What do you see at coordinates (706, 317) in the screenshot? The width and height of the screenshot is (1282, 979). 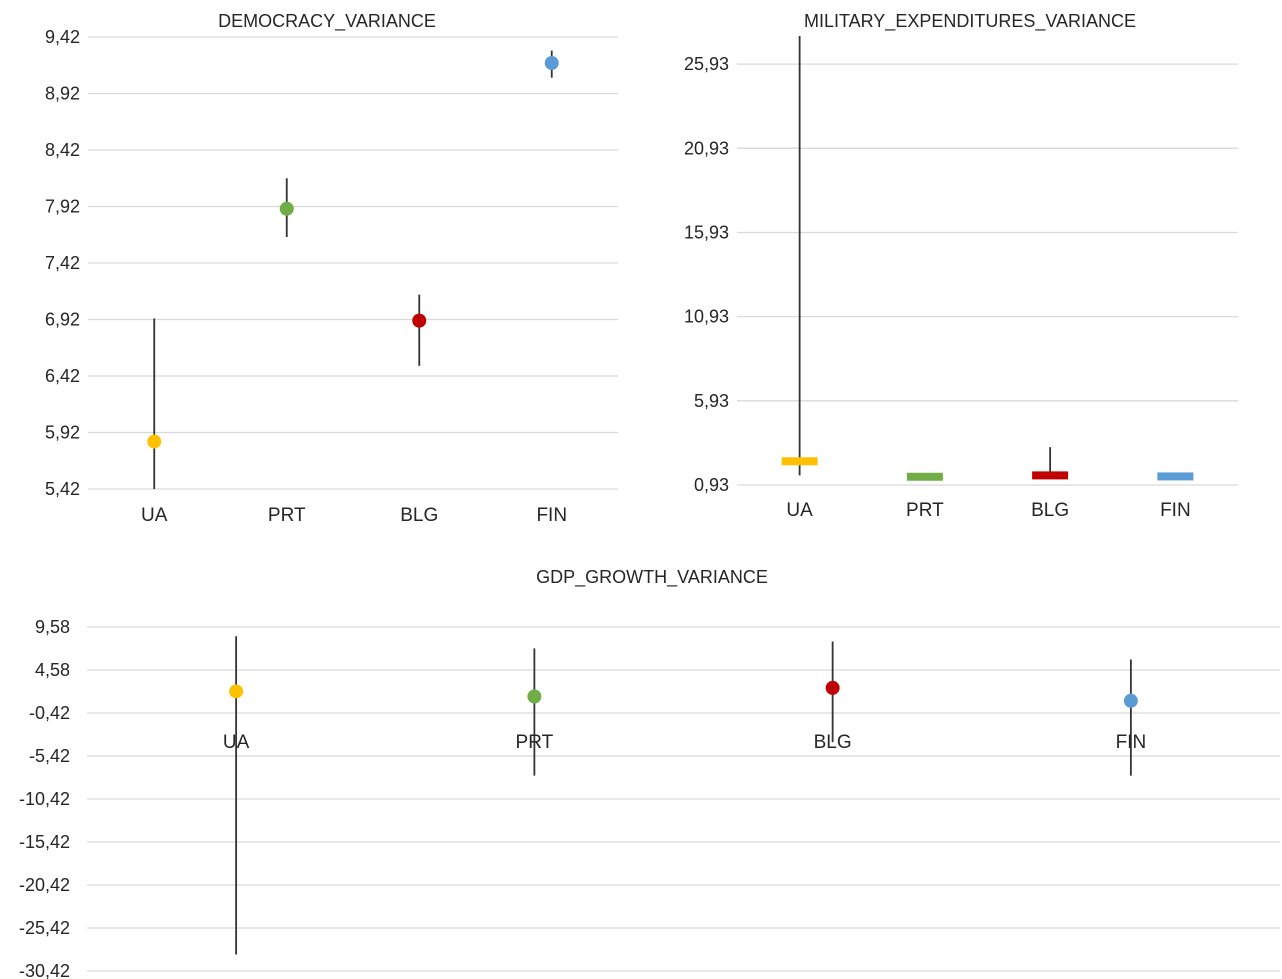 I see `military-y-tick-label: 10,93` at bounding box center [706, 317].